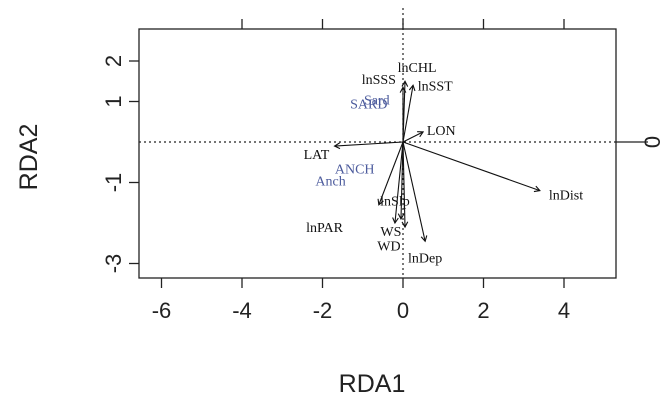 The image size is (672, 405). What do you see at coordinates (564, 310) in the screenshot?
I see `x-tick-label: 4` at bounding box center [564, 310].